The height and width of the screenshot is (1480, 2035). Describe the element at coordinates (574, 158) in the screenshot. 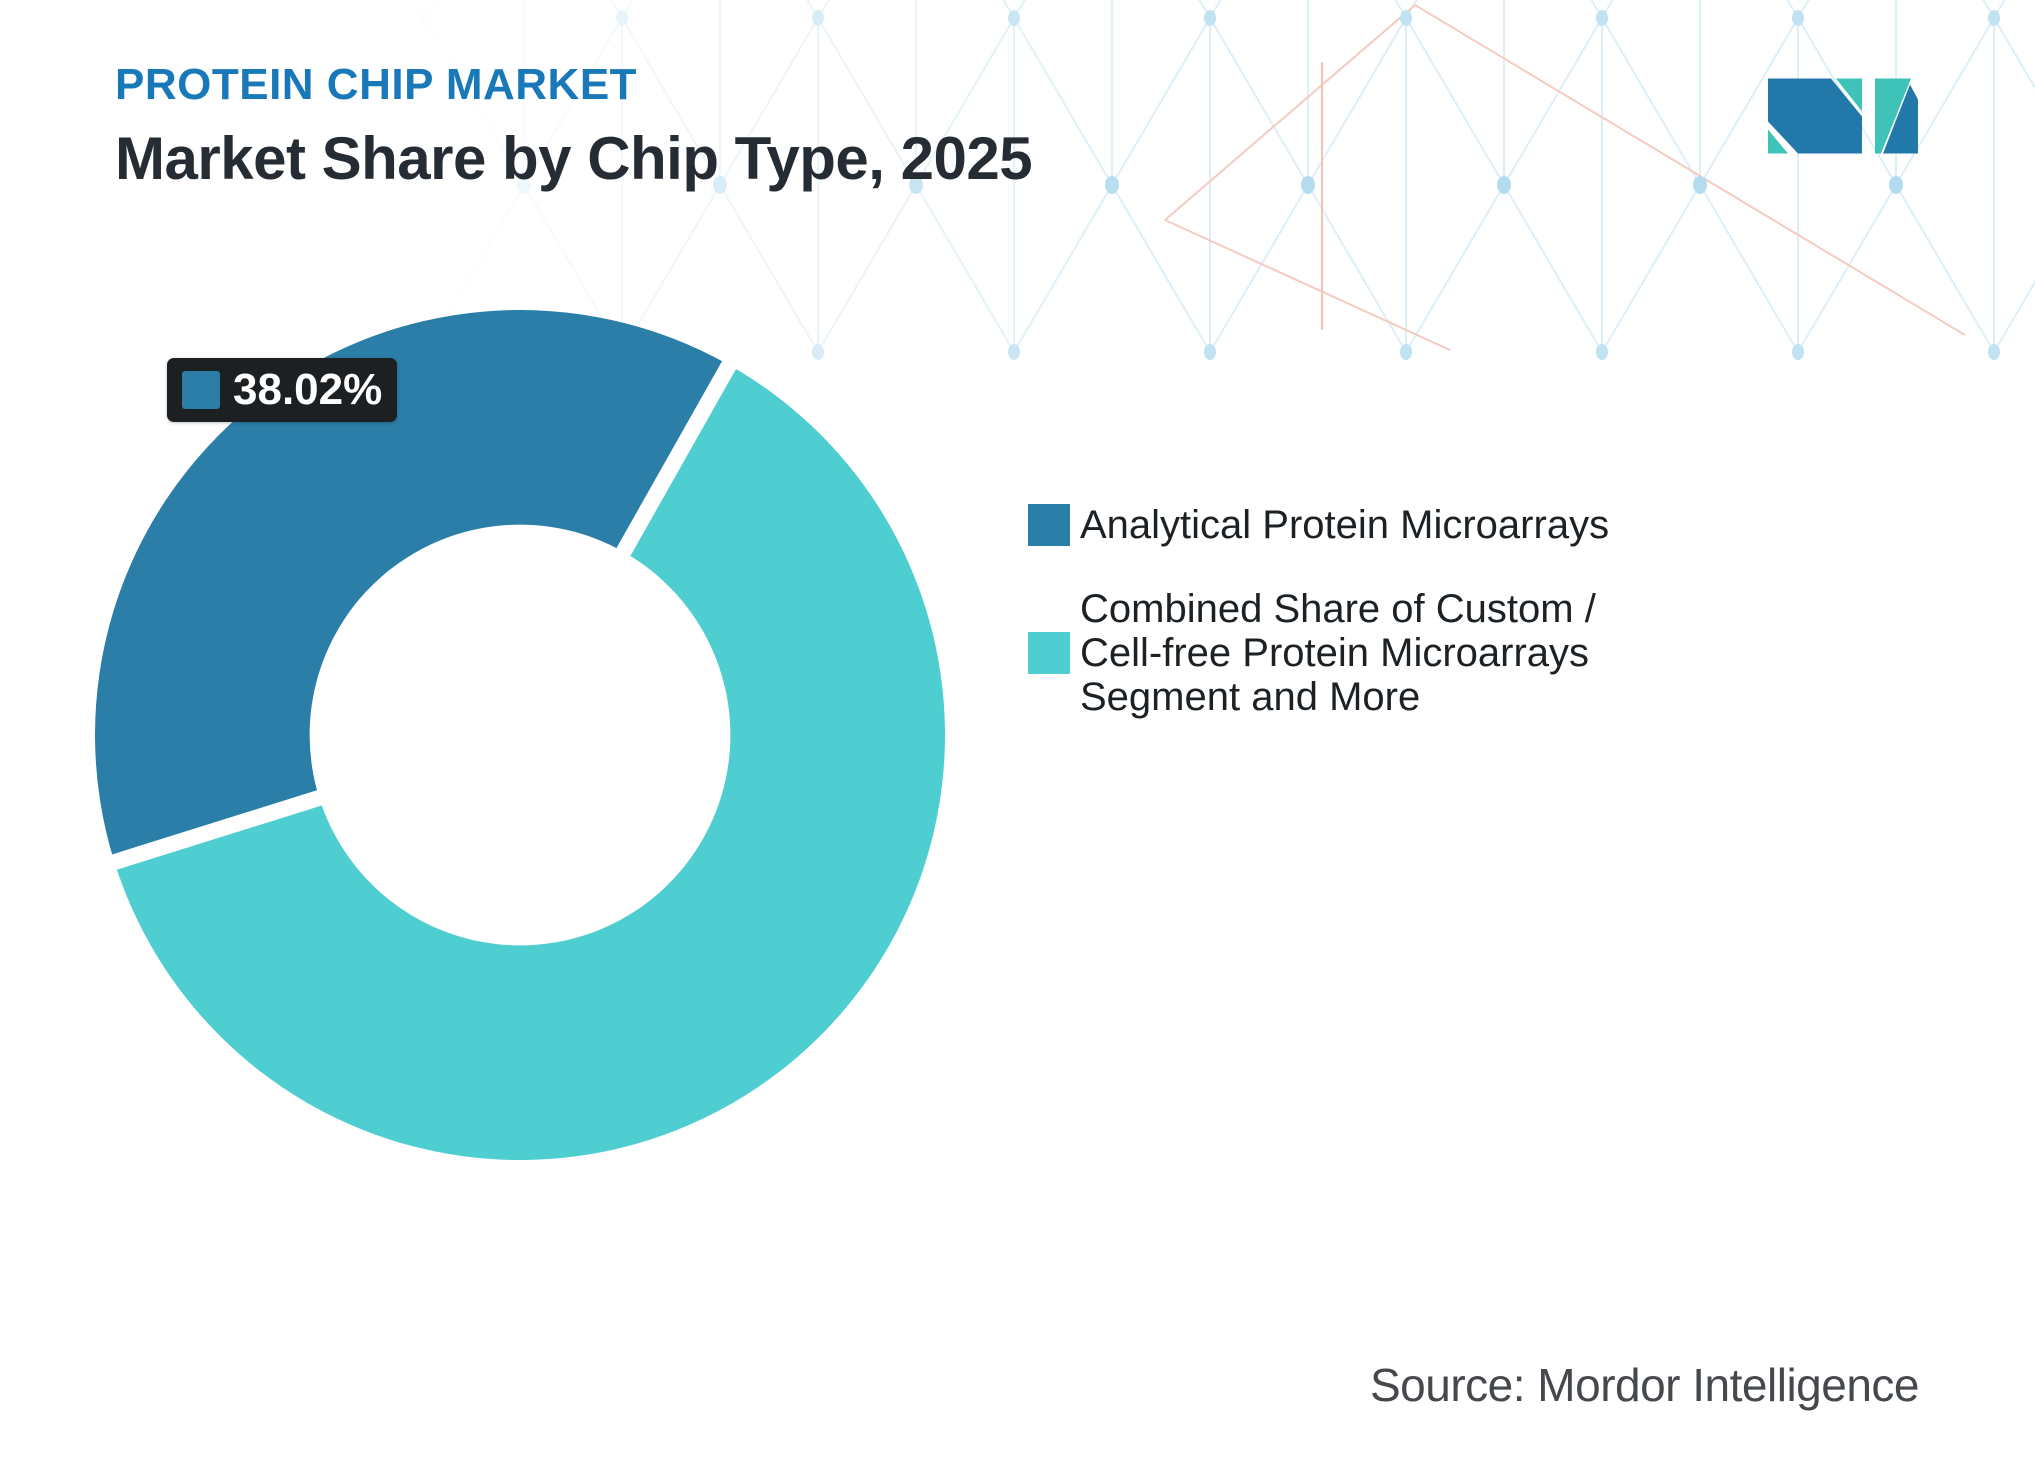

I see `chart-title: Market Share by Chip Type, 2025` at that location.